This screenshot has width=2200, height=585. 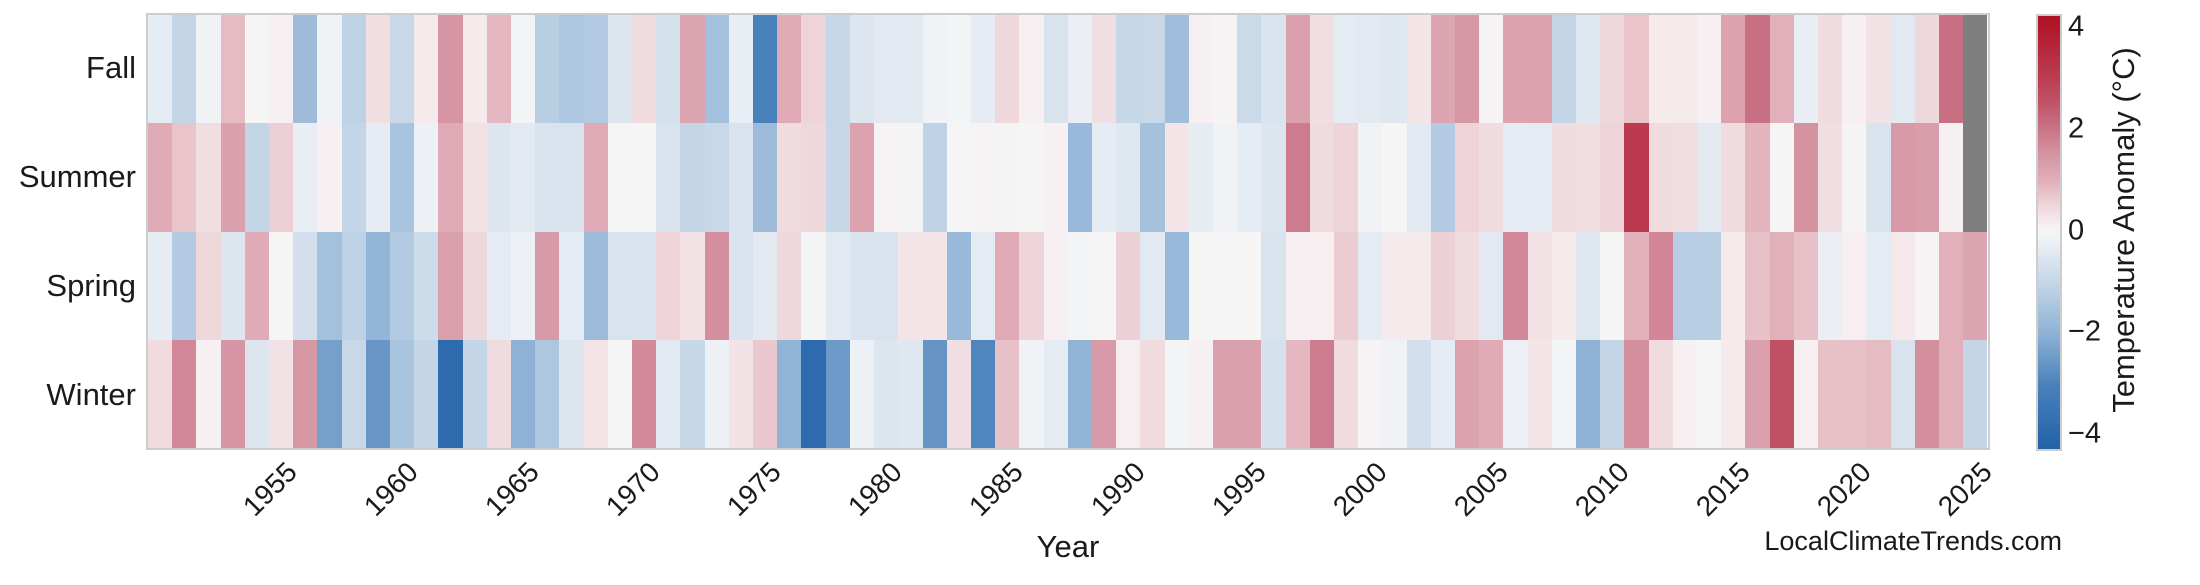 I want to click on colorbar-tick-label: 0, so click(x=2076, y=230).